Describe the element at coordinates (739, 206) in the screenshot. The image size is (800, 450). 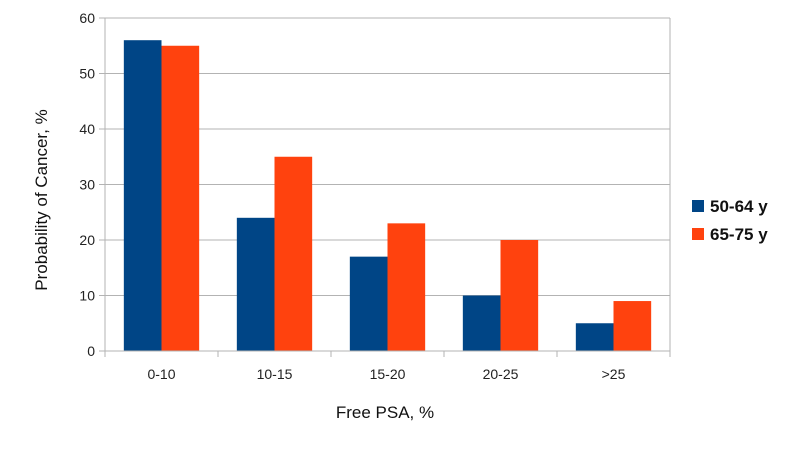
I see `legend-label: 50-64 y` at that location.